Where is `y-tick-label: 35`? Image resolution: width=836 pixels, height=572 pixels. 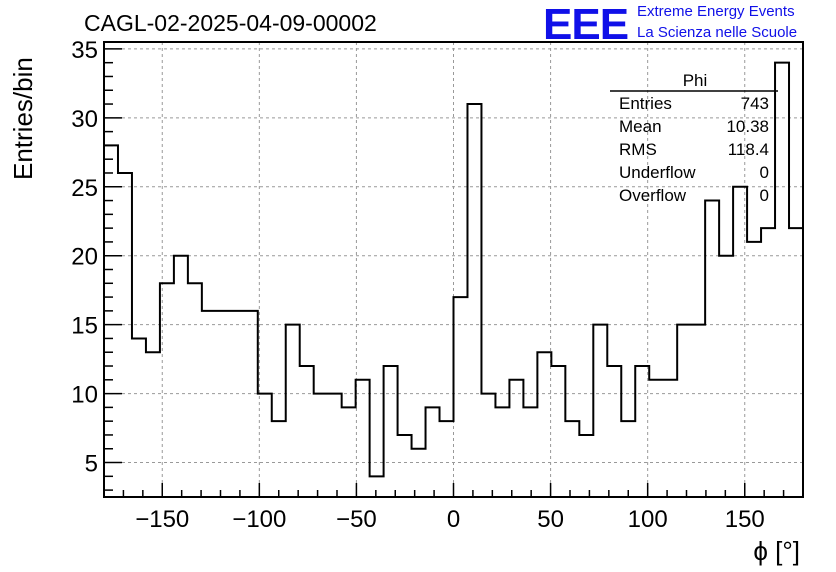 y-tick-label: 35 is located at coordinates (84, 50).